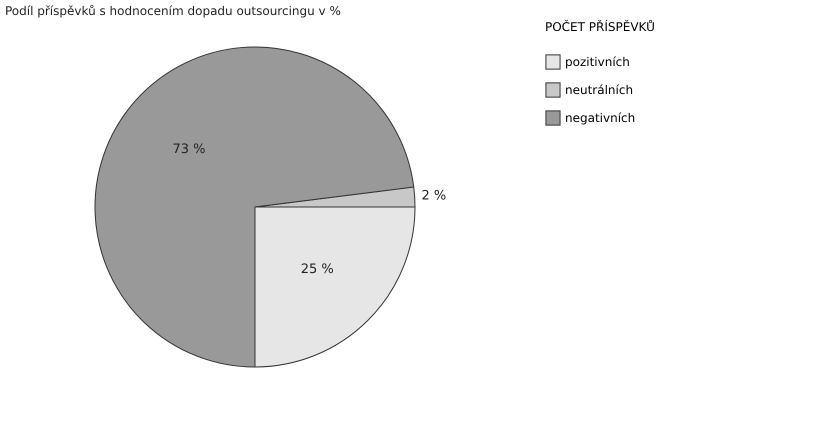 The image size is (840, 438). What do you see at coordinates (597, 62) in the screenshot?
I see `legend-label: pozitivních` at bounding box center [597, 62].